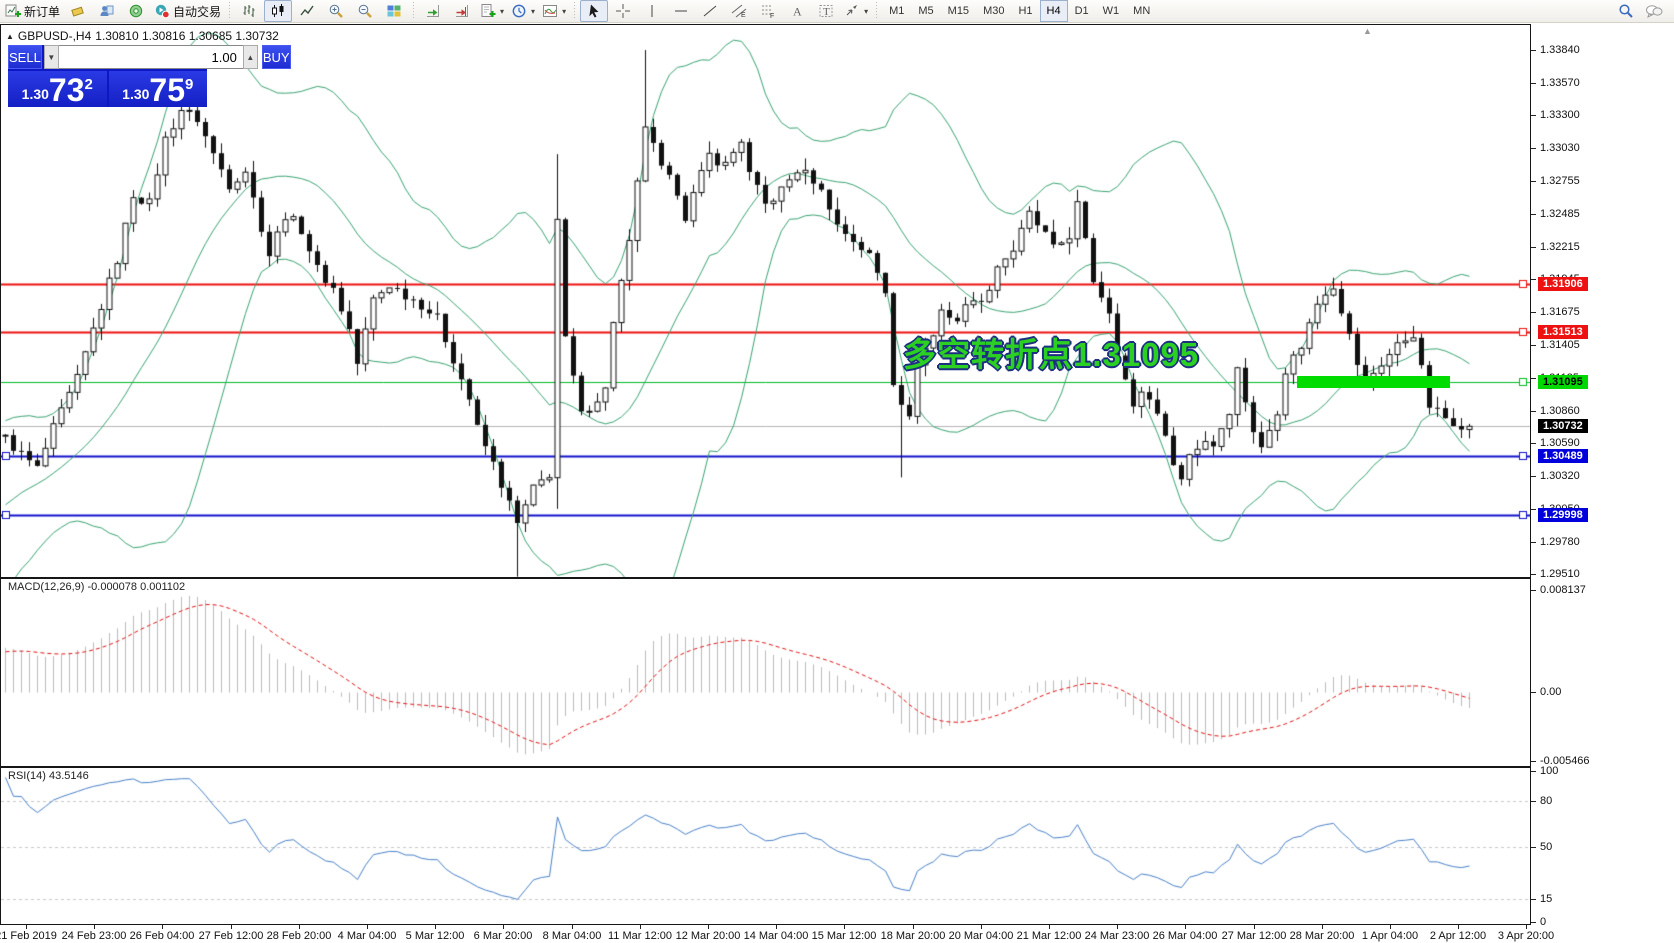 This screenshot has width=1674, height=943. I want to click on auto-scroll-button, so click(433, 11).